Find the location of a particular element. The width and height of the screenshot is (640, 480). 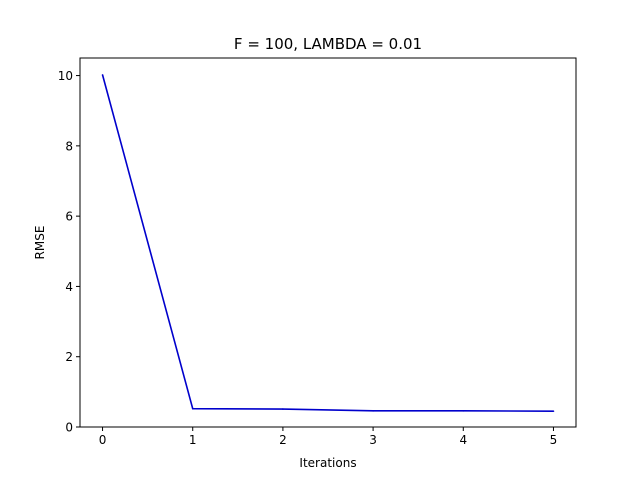

y-tick-label: 0 is located at coordinates (69, 428).